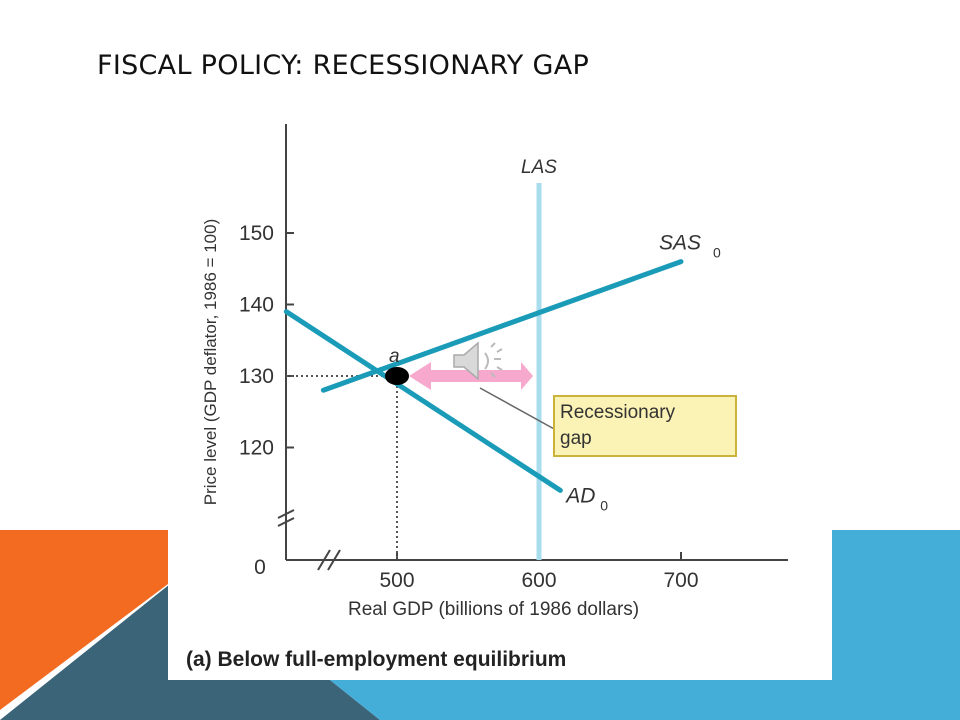 The height and width of the screenshot is (720, 960). I want to click on y-tick-label: 140, so click(256, 305).